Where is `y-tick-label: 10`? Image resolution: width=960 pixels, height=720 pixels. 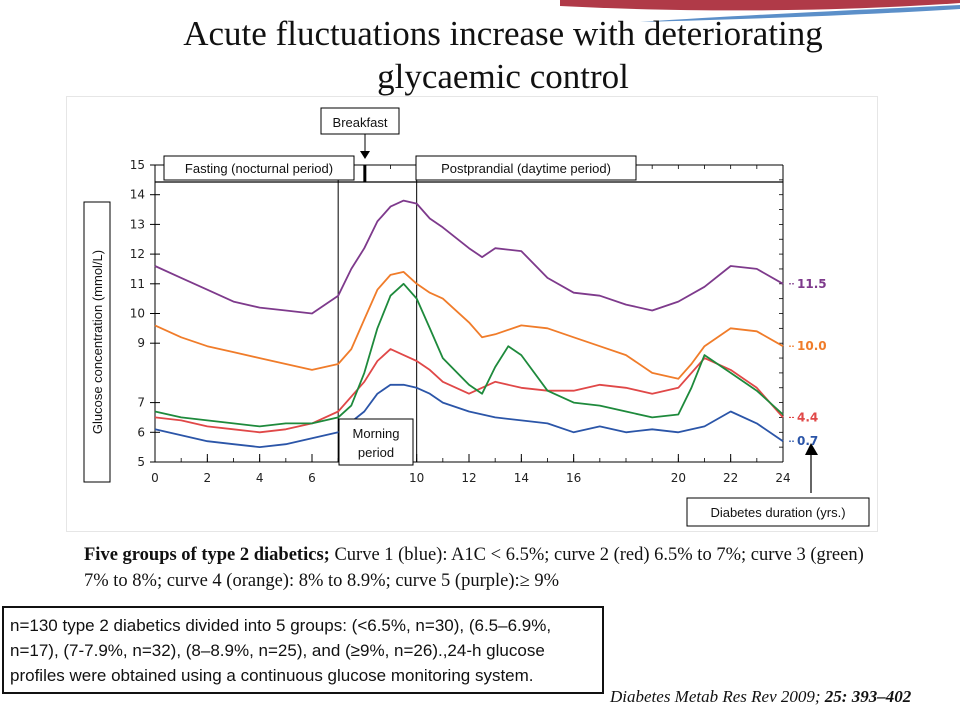
y-tick-label: 10 is located at coordinates (137, 314).